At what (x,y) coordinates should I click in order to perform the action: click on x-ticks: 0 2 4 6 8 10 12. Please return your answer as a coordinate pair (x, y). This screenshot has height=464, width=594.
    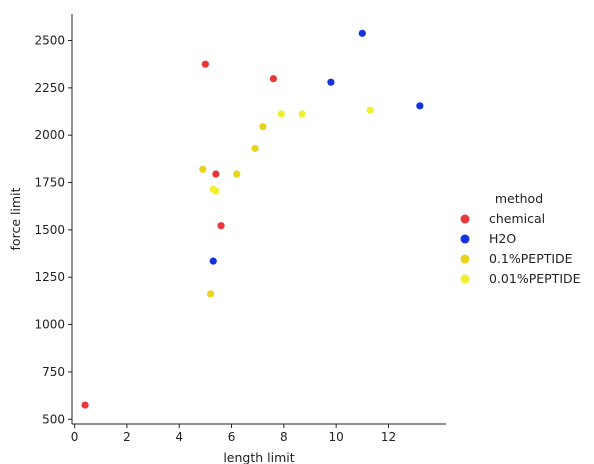
    Looking at the image, I should click on (233, 434).